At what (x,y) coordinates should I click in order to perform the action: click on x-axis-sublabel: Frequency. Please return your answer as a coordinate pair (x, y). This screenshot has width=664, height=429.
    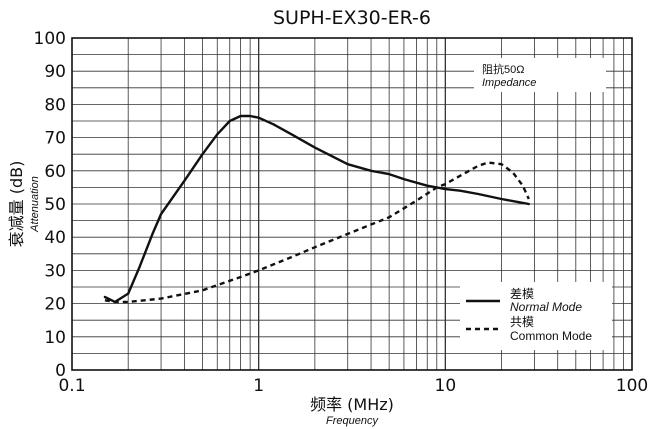
    Looking at the image, I should click on (352, 421).